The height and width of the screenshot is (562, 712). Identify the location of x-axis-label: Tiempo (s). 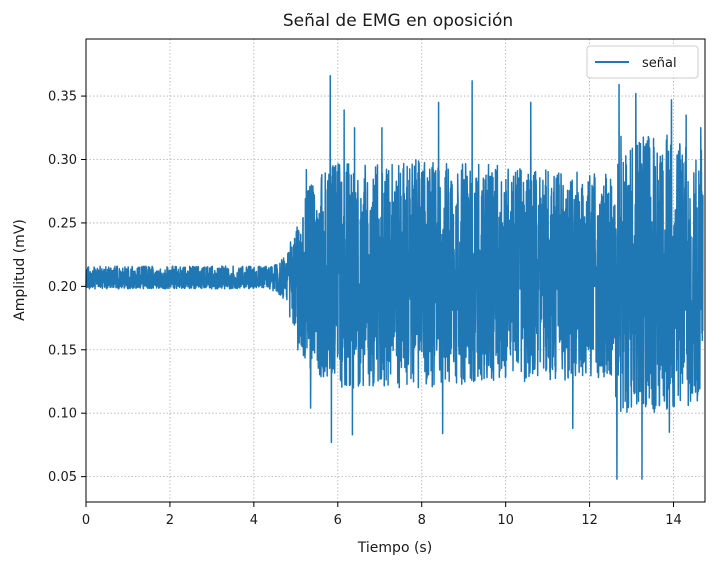
(394, 548).